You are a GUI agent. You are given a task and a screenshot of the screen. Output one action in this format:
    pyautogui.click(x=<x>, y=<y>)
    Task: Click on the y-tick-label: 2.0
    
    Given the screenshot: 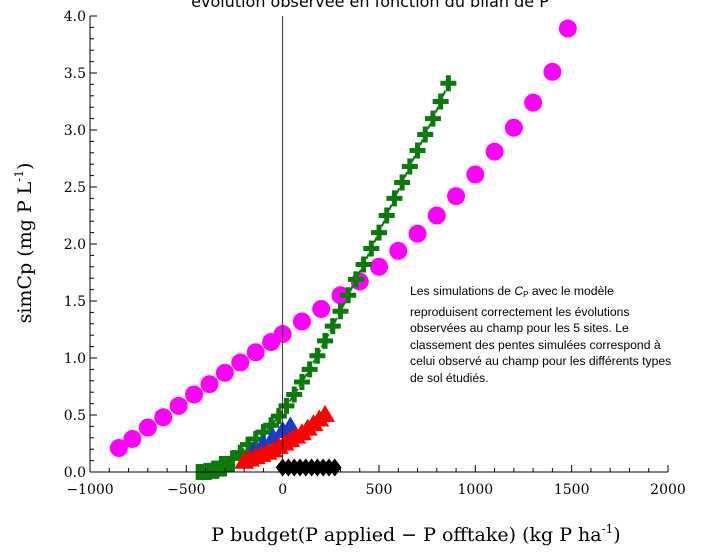 What is the action you would take?
    pyautogui.click(x=75, y=245)
    